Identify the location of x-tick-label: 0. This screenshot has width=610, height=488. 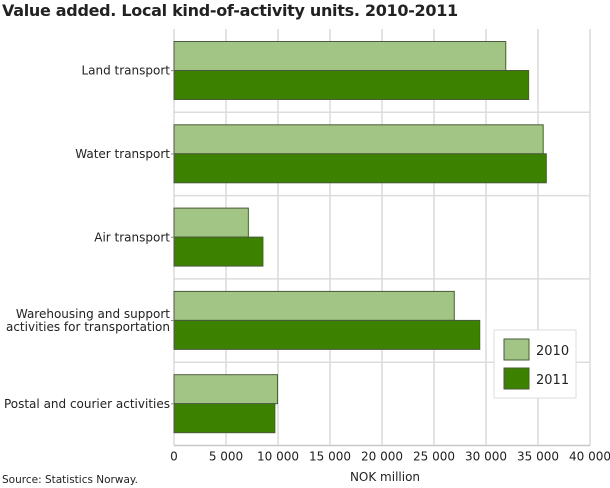
(174, 457).